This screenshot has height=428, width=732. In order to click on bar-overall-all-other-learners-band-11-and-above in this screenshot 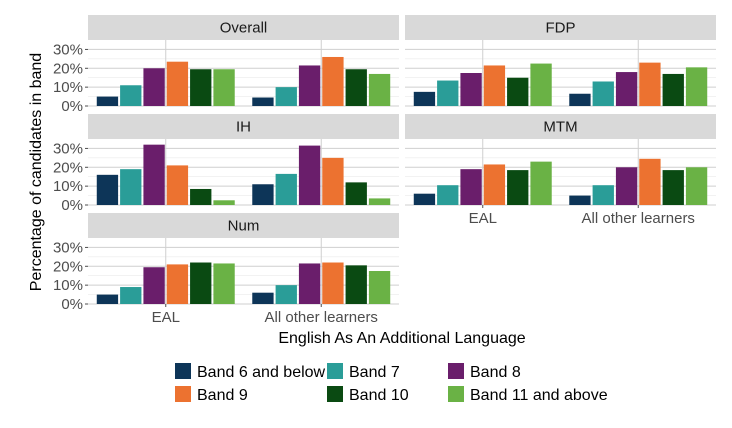, I will do `click(379, 89)`.